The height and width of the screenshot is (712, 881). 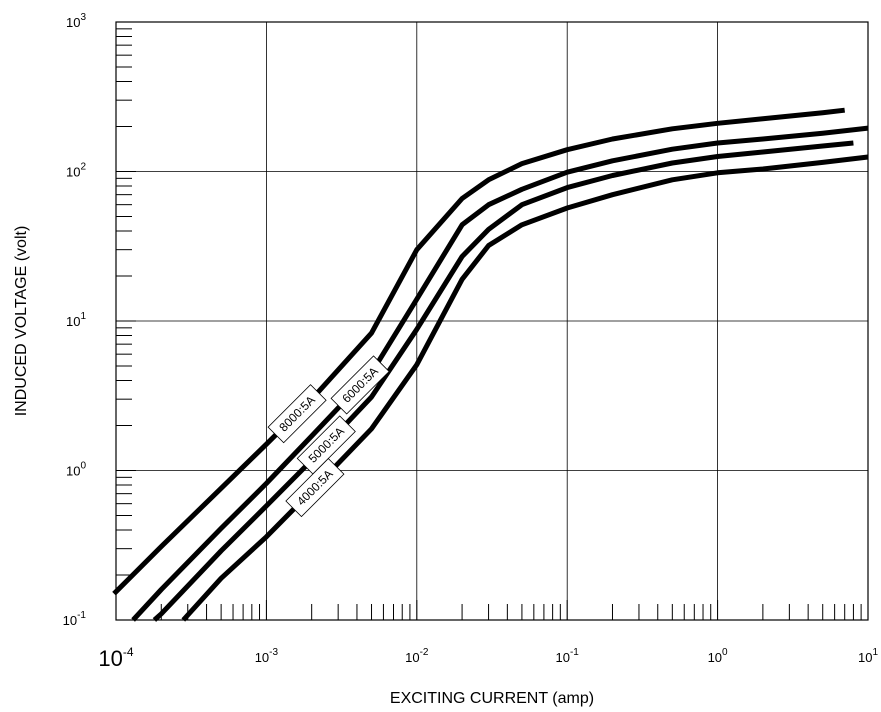 What do you see at coordinates (267, 656) in the screenshot?
I see `tick-label: 10⁻³` at bounding box center [267, 656].